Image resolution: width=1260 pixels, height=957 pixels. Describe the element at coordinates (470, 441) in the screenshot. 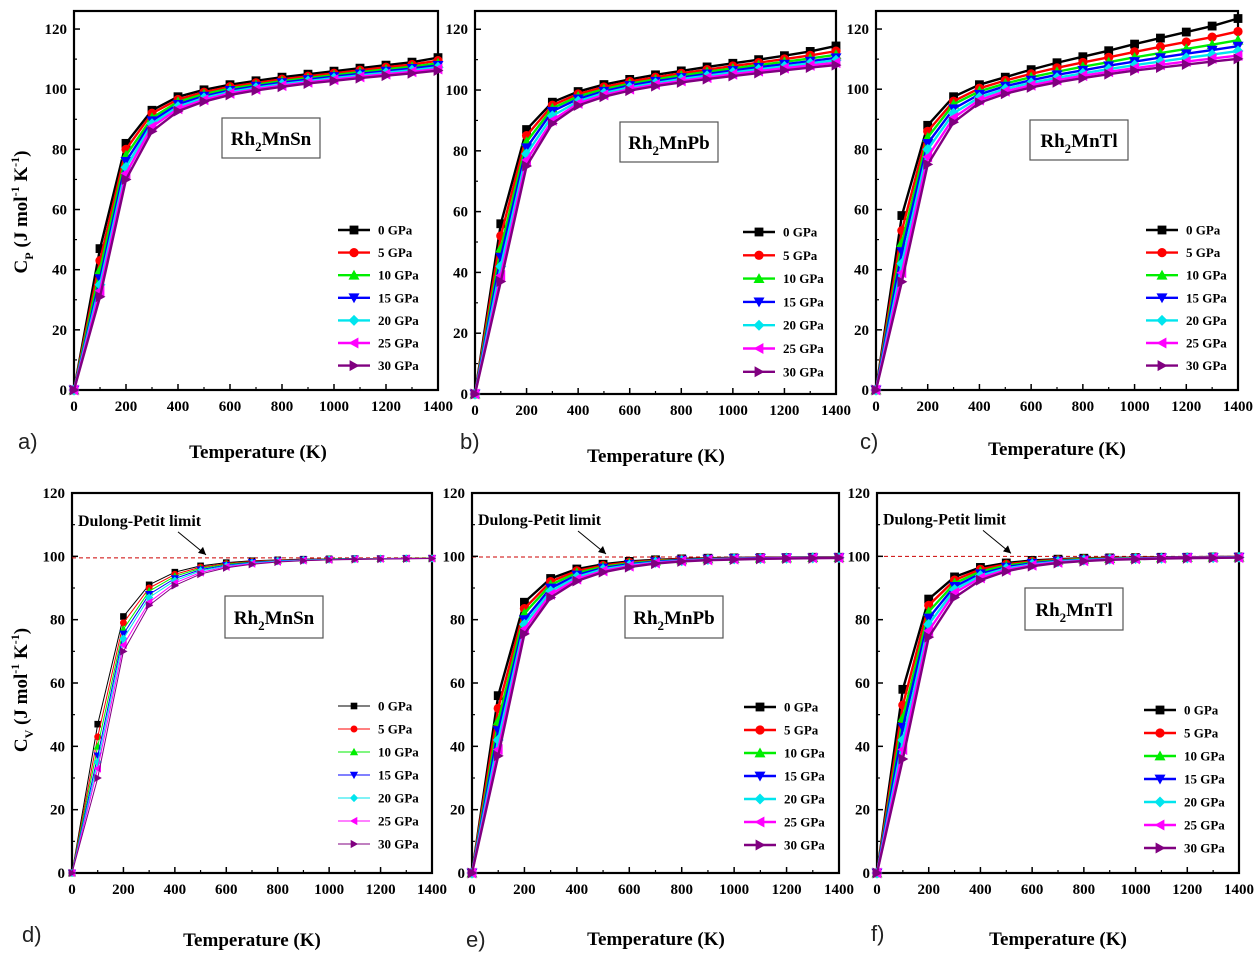

I see `panel-letter: b)` at that location.